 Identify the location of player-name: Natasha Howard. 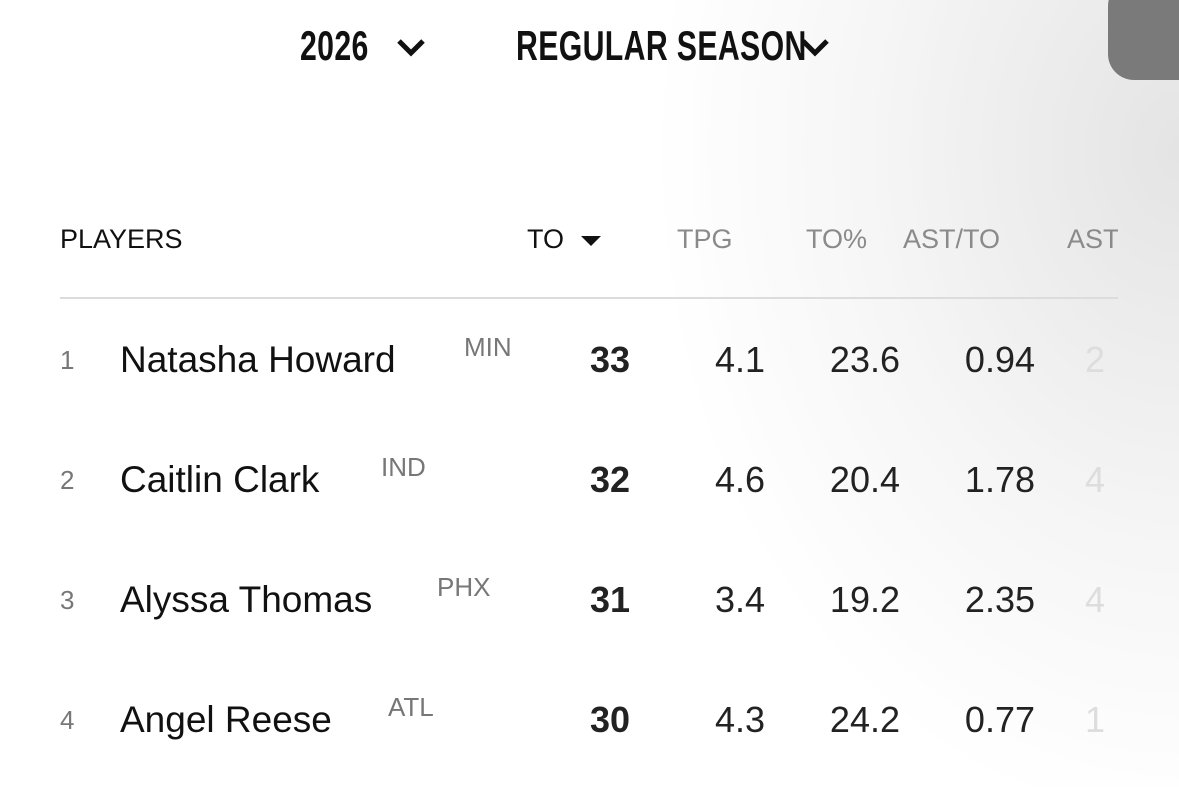
(258, 359).